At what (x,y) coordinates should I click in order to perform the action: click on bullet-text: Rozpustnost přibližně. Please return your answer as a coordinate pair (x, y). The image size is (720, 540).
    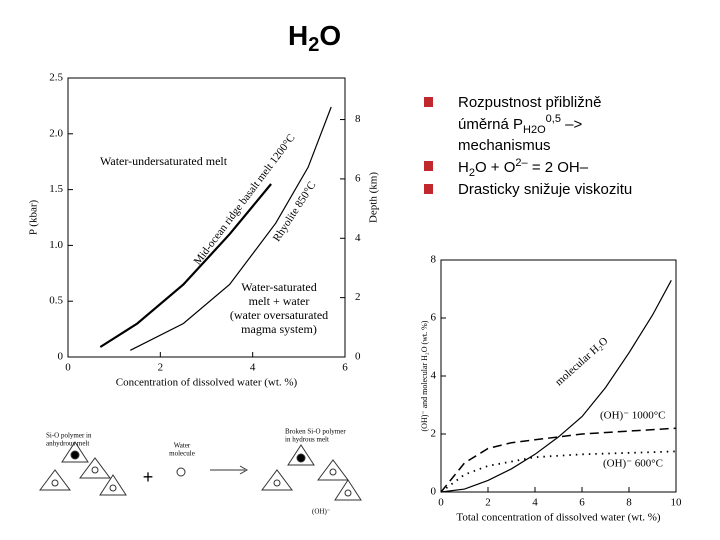
    Looking at the image, I should click on (529, 102).